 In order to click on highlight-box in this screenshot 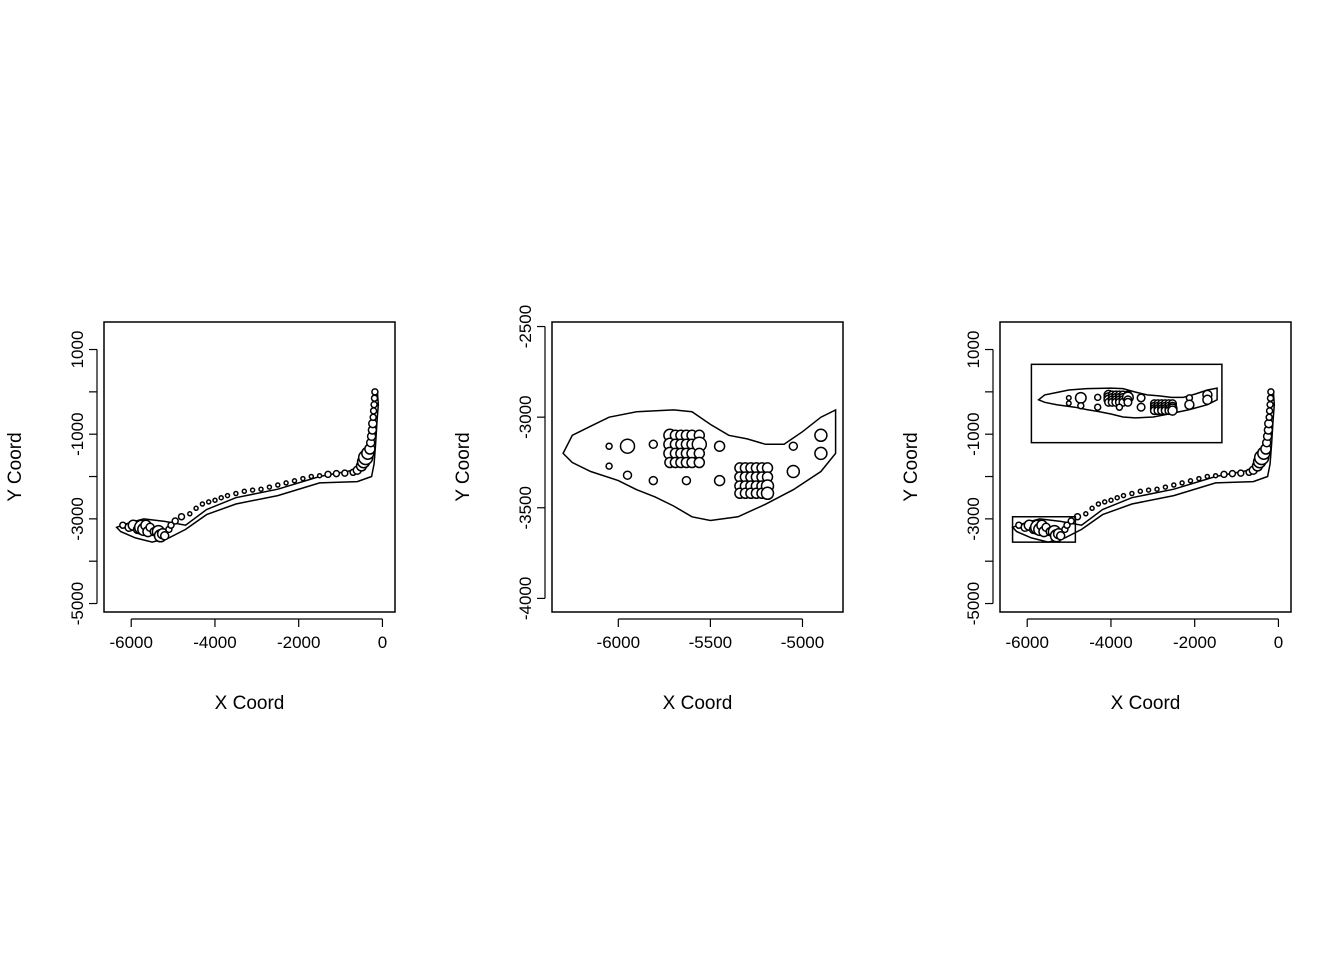, I will do `click(1044, 529)`.